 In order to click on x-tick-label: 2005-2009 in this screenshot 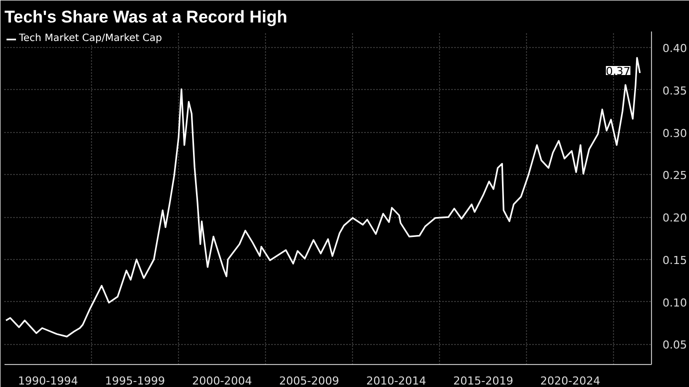, I will do `click(309, 380)`.